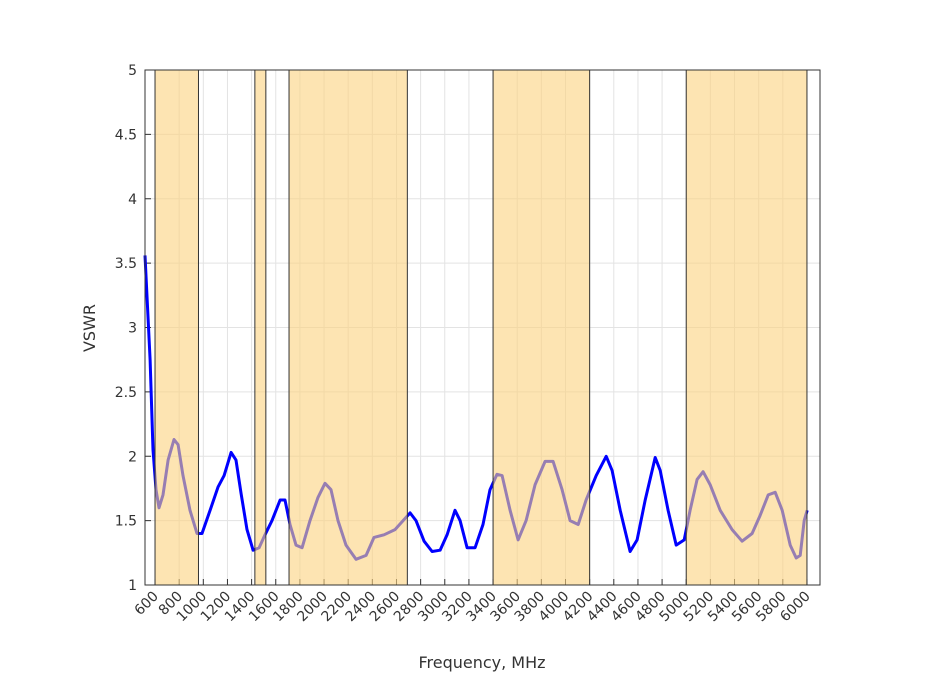 This screenshot has height=700, width=933. Describe the element at coordinates (132, 329) in the screenshot. I see `y-tick-label: 3` at that location.